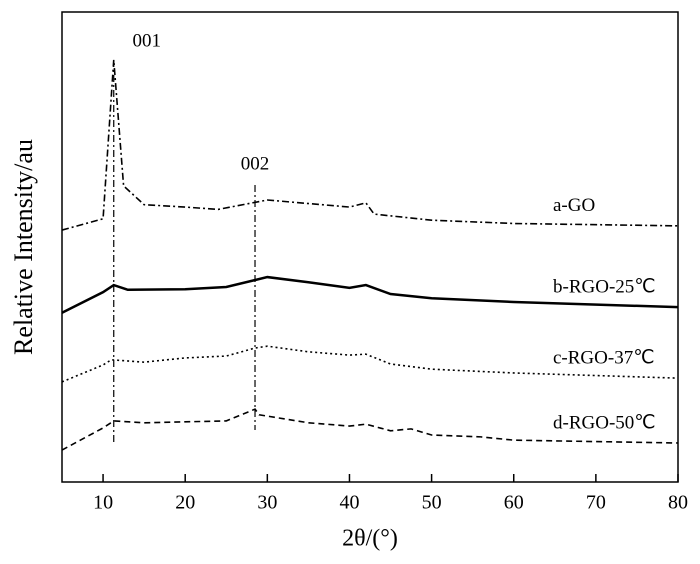 The image size is (700, 564). Describe the element at coordinates (267, 503) in the screenshot. I see `x-tick-label: 30` at that location.